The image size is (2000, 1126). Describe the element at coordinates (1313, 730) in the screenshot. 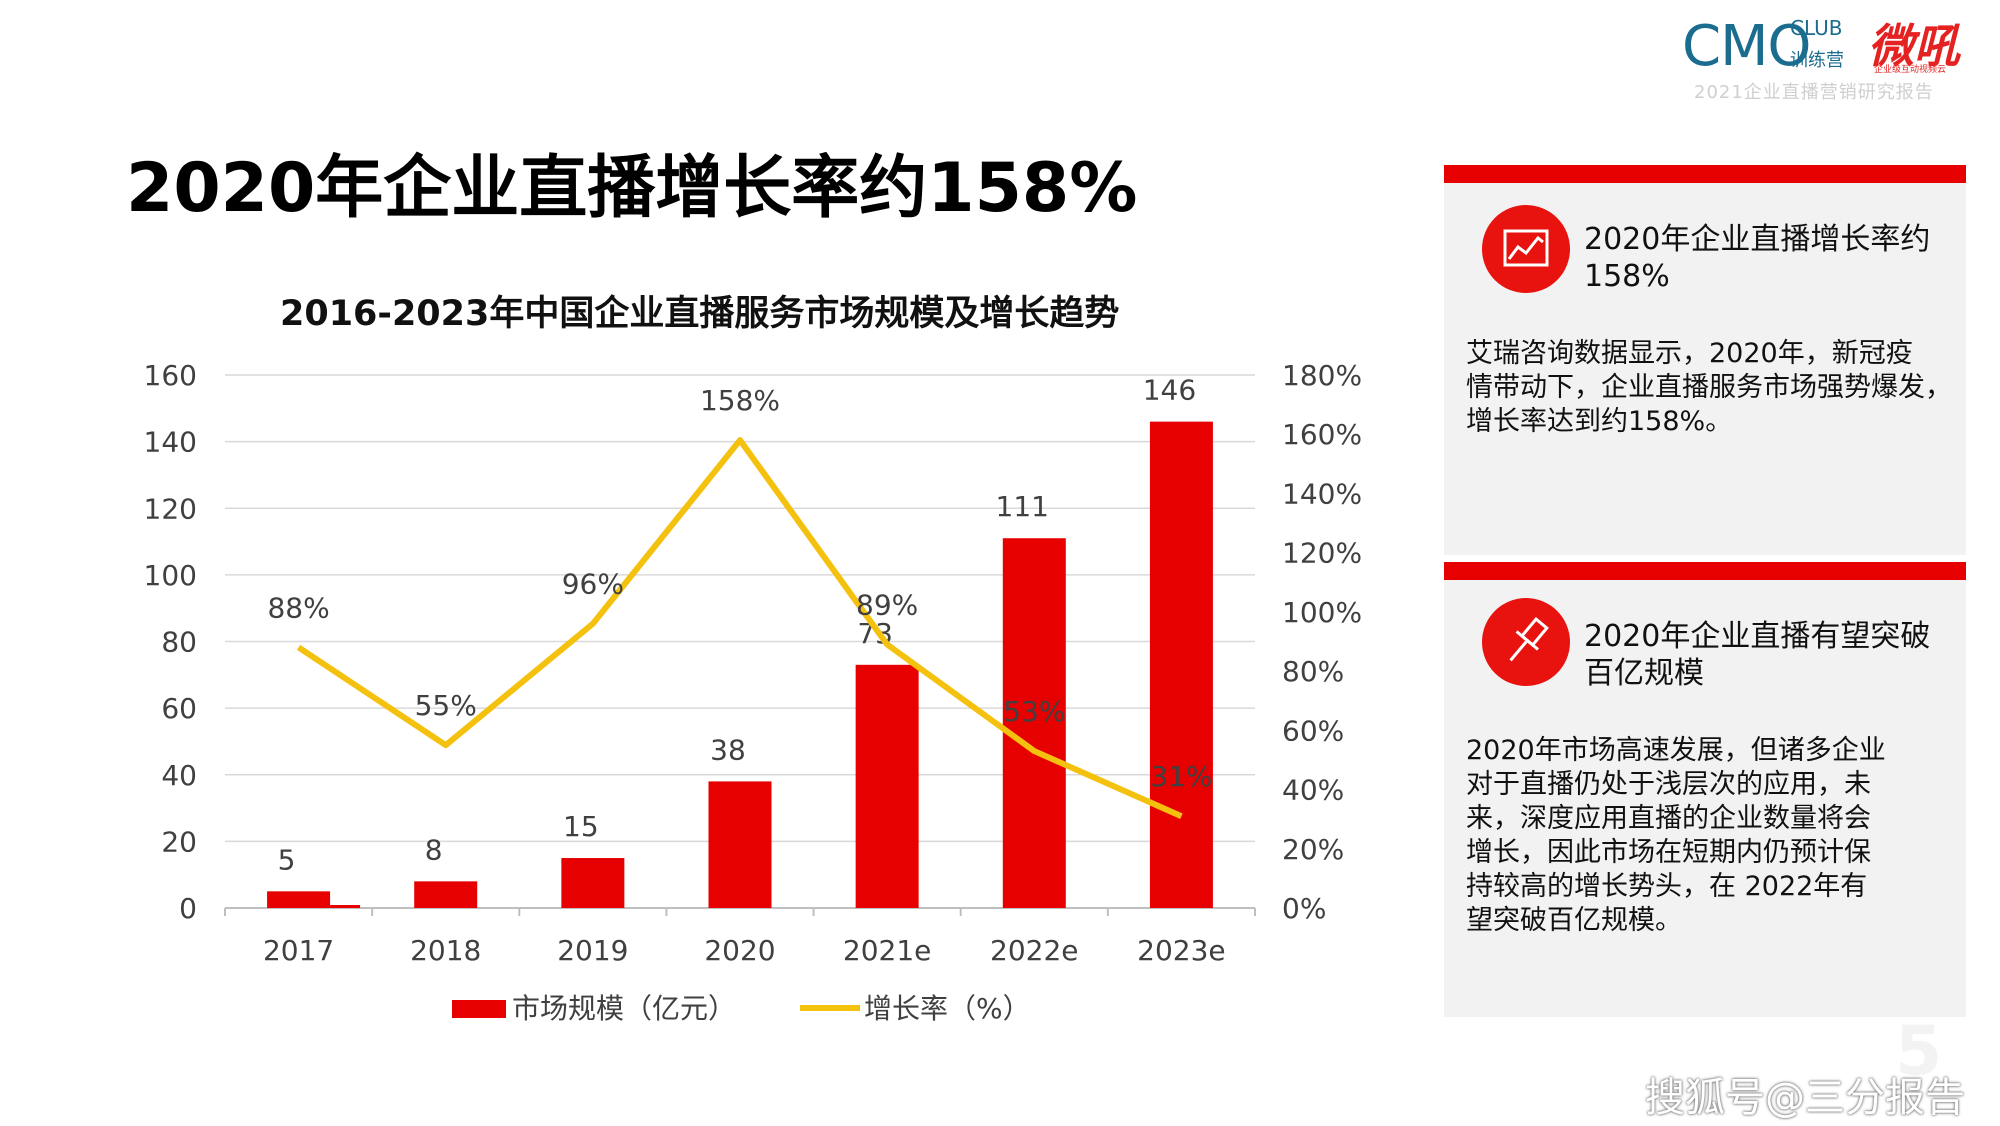

I see `right-tick-label: 60%` at that location.